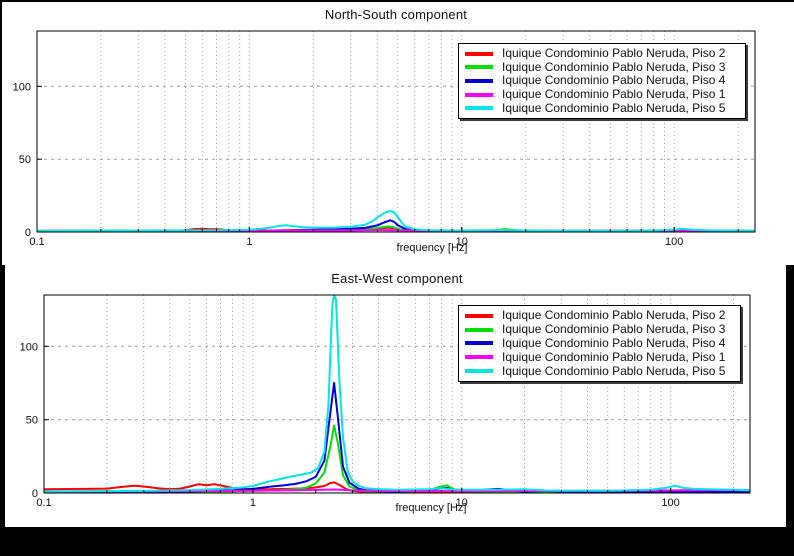  I want to click on north-south-title: North-South component, so click(396, 14).